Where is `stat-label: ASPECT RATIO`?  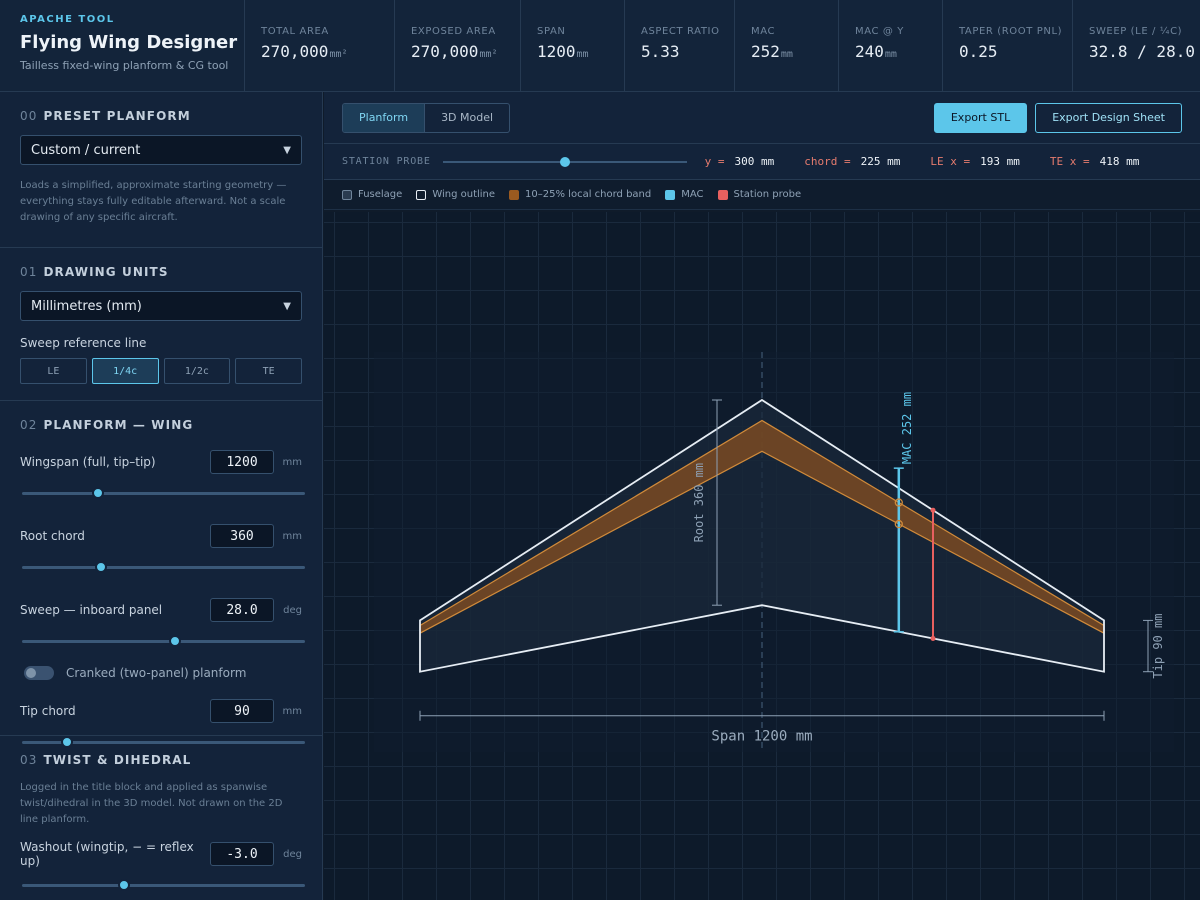 stat-label: ASPECT RATIO is located at coordinates (680, 31).